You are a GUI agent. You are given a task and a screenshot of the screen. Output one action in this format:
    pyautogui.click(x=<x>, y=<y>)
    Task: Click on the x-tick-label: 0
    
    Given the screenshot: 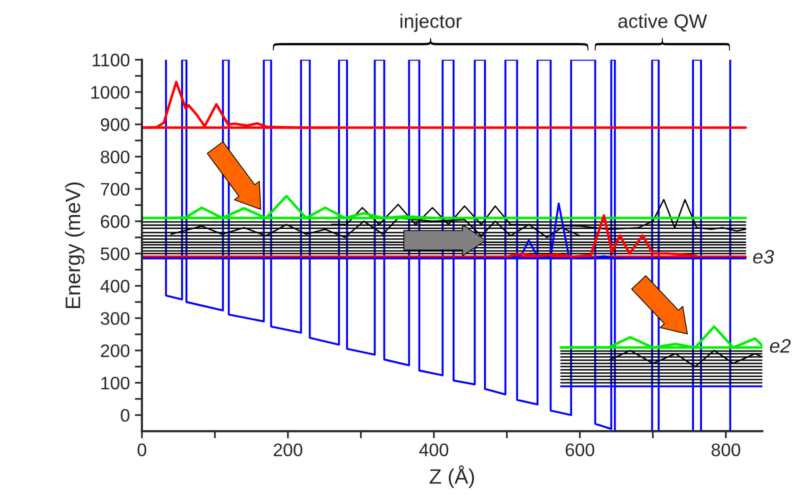 What is the action you would take?
    pyautogui.click(x=142, y=450)
    